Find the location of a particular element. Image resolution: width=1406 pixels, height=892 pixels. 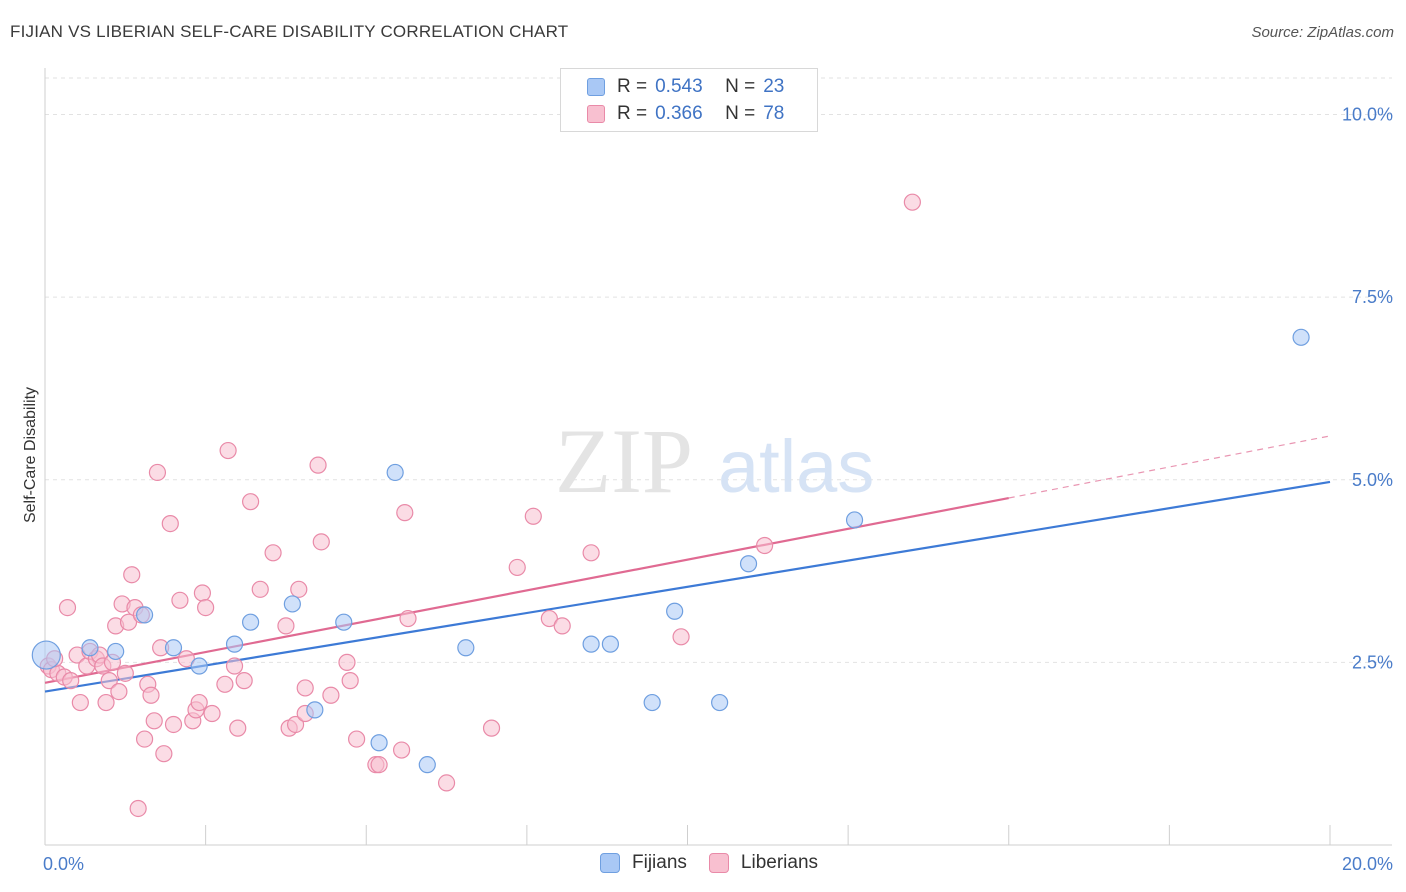

legend-label-liberians: Liberians is located at coordinates (779, 862).